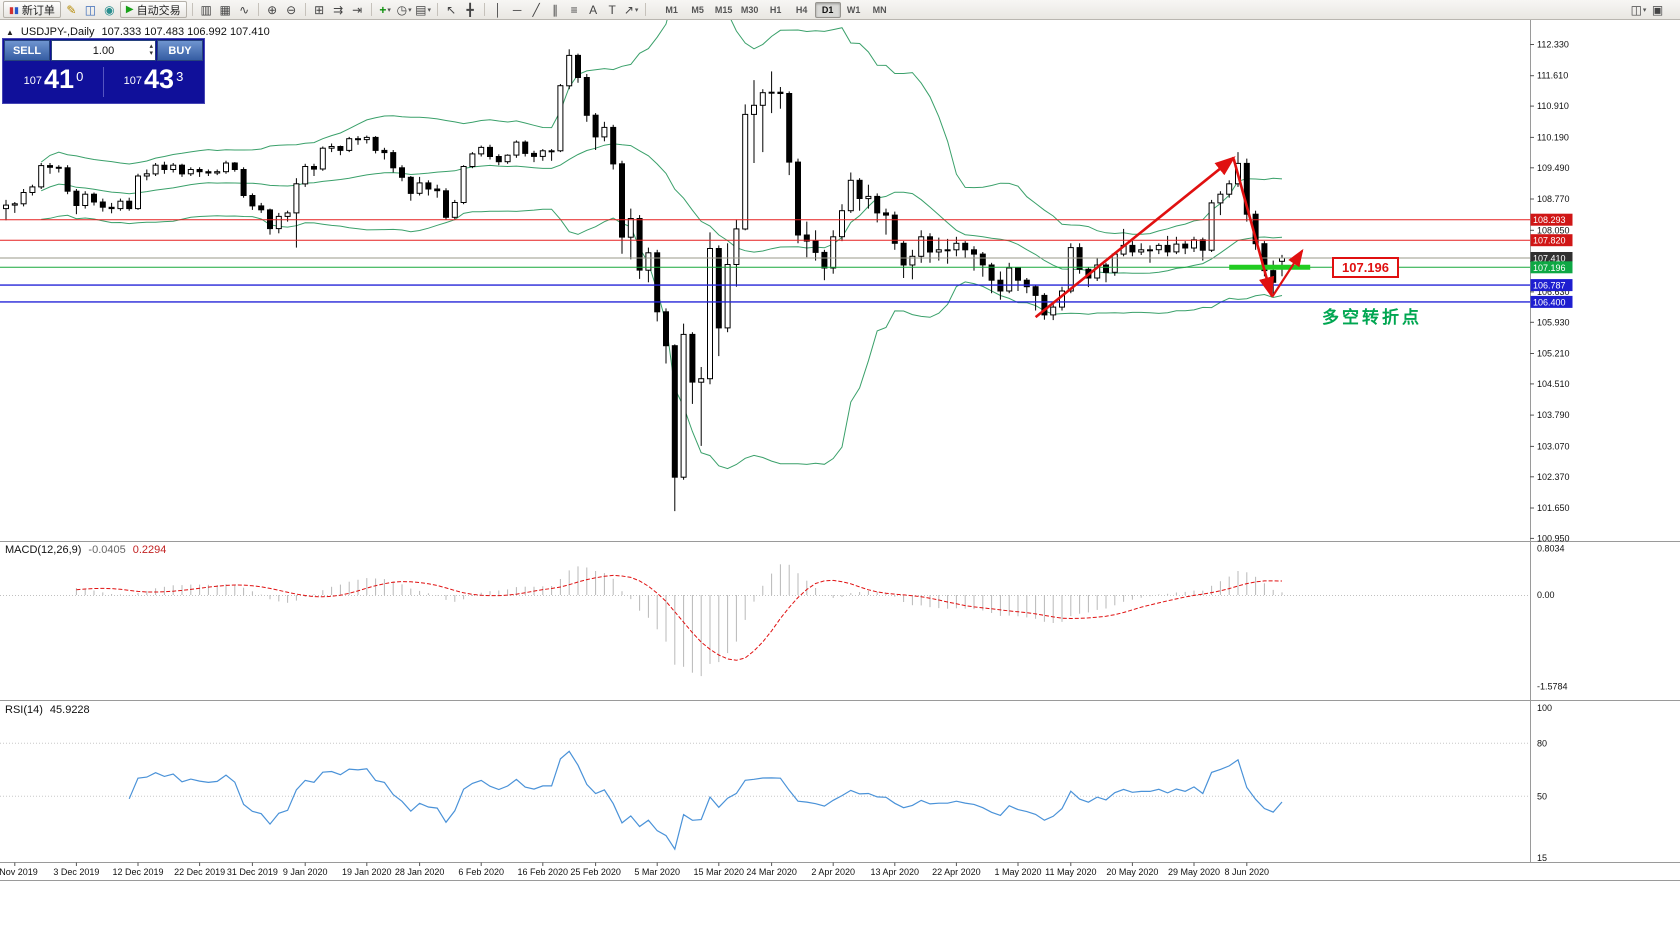 The height and width of the screenshot is (942, 1680). Describe the element at coordinates (71, 9) in the screenshot. I see `metaeditor-button: ✎` at that location.